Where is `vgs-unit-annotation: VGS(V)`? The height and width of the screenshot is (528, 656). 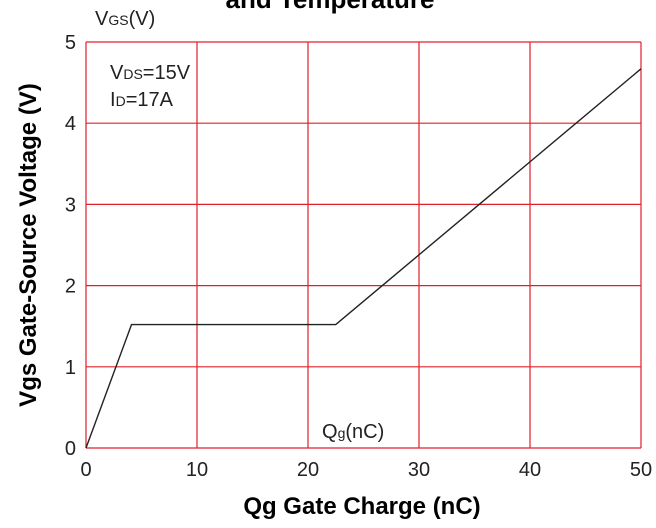 vgs-unit-annotation: VGS(V) is located at coordinates (125, 19).